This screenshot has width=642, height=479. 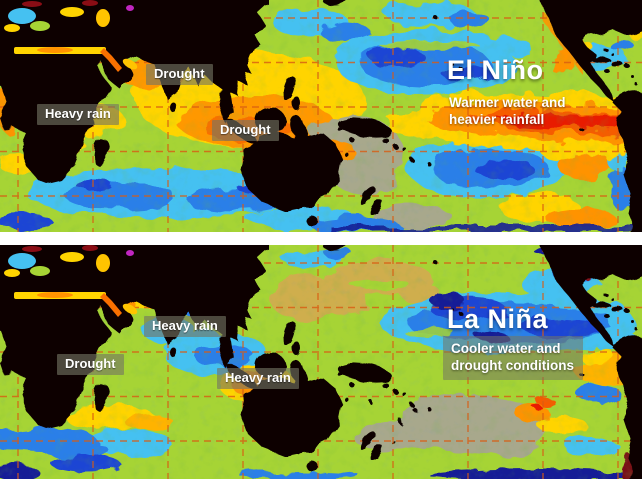 I want to click on annotation-heavy-rain-indonesia: Heavy rain, so click(x=258, y=378).